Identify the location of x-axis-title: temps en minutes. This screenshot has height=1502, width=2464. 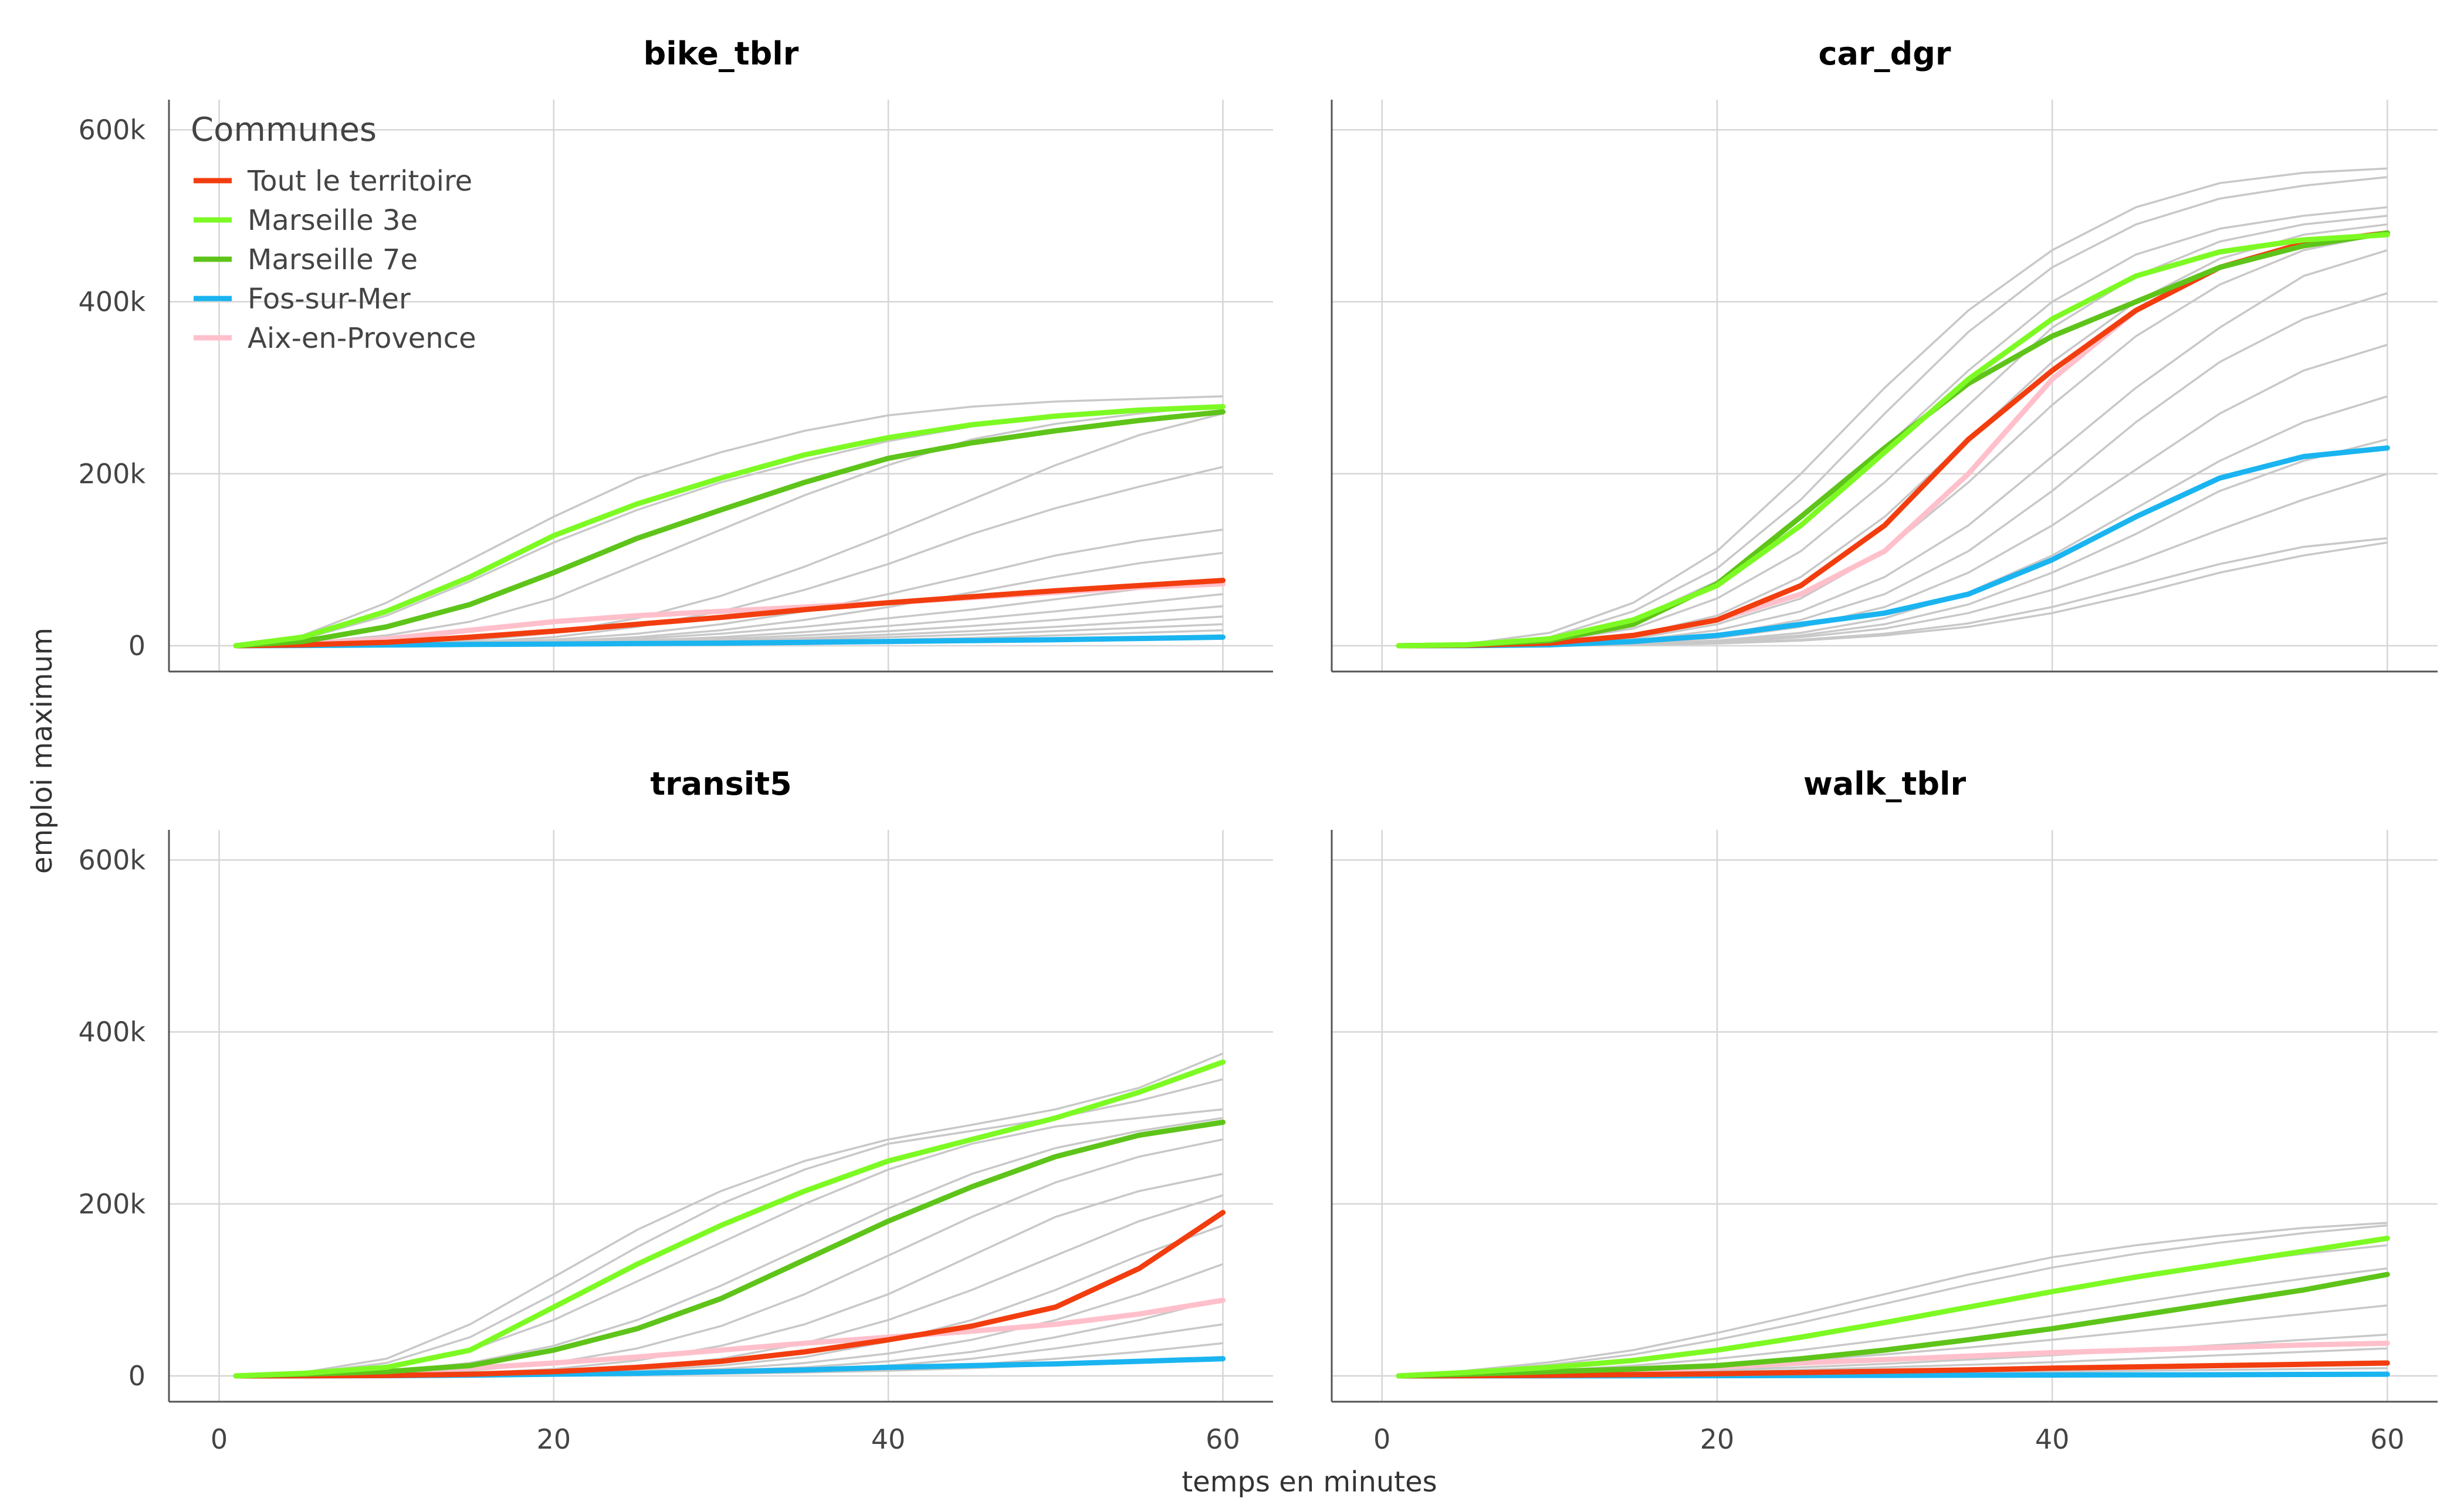
(1310, 1482).